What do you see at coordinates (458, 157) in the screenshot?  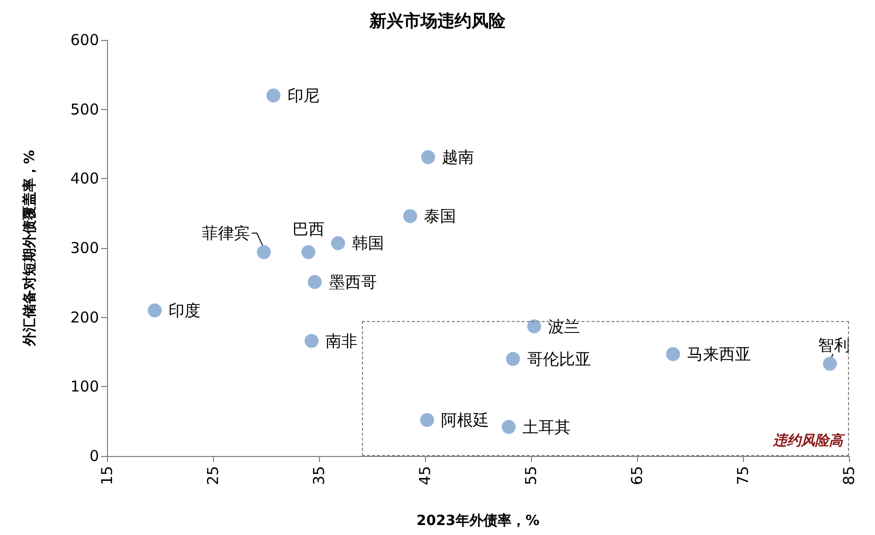 I see `annotation: 越南` at bounding box center [458, 157].